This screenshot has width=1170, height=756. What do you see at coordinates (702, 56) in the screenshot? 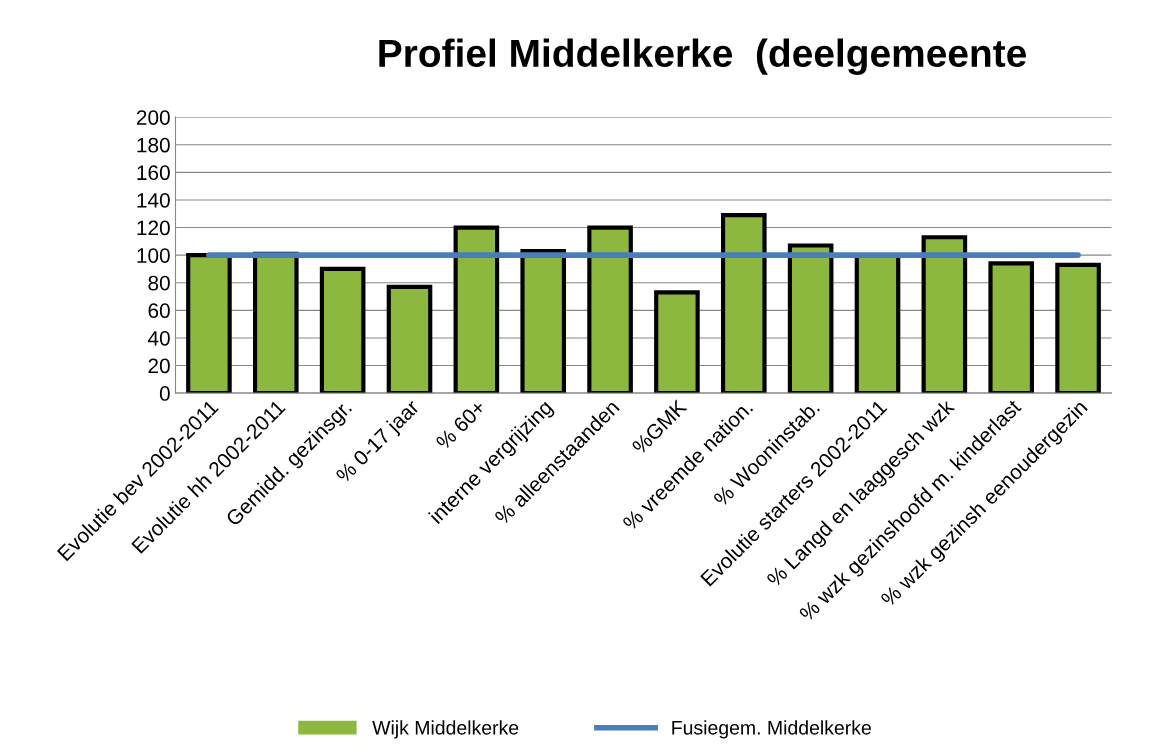
I see `chart-title: Profiel Middelkerke (deelgemeente` at bounding box center [702, 56].